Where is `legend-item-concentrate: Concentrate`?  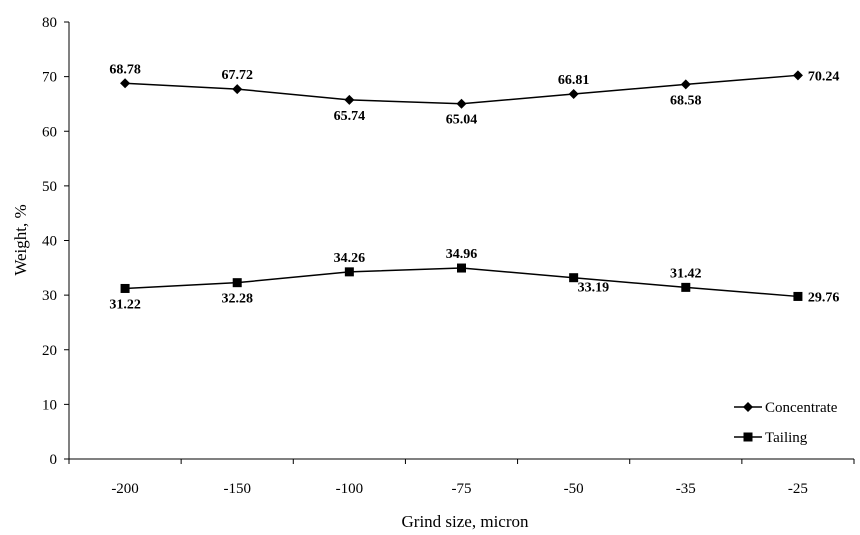 legend-item-concentrate: Concentrate is located at coordinates (786, 408).